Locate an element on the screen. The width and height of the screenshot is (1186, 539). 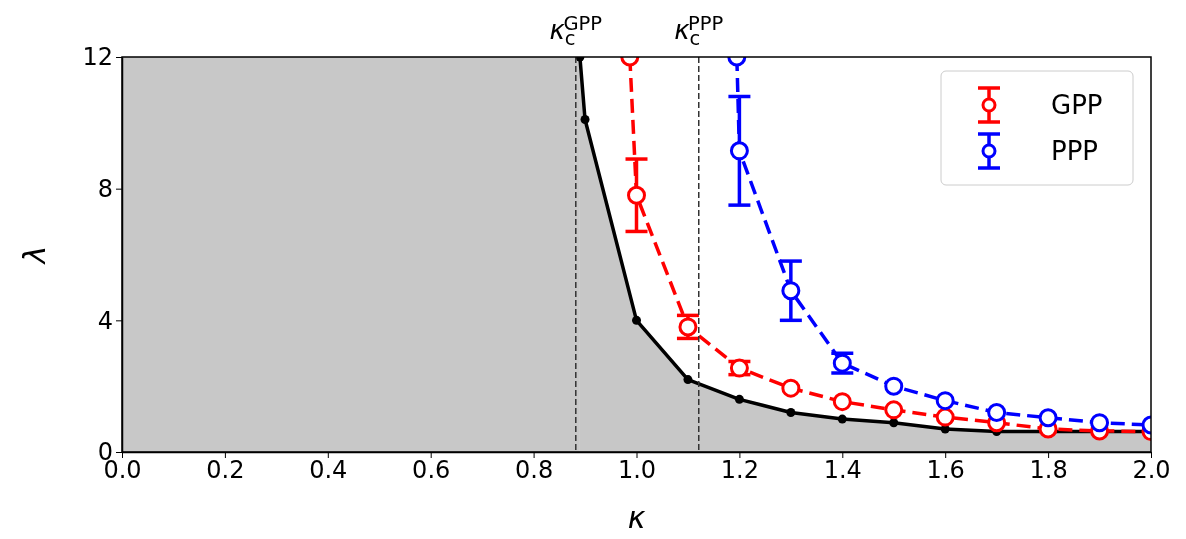
x-tick-label: 0.2 is located at coordinates (225, 470).